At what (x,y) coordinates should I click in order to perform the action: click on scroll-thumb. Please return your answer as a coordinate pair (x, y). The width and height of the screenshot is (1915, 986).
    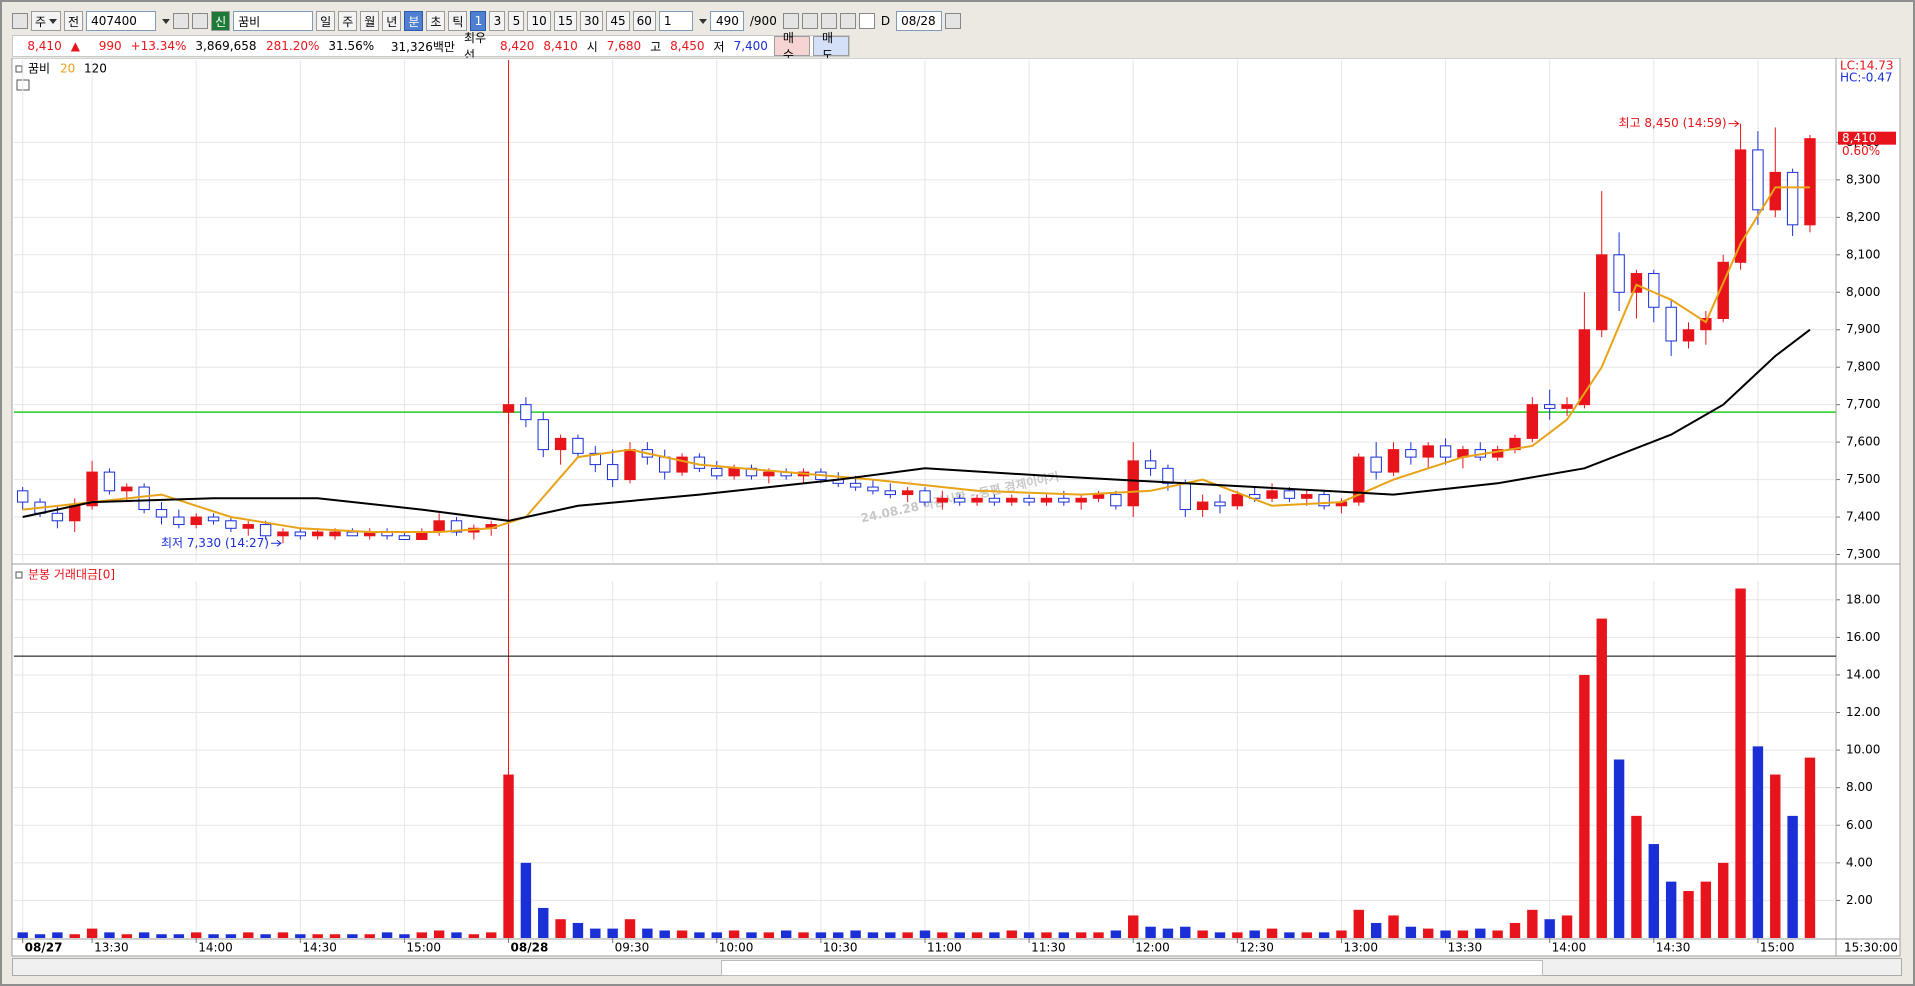
    Looking at the image, I should click on (1132, 968).